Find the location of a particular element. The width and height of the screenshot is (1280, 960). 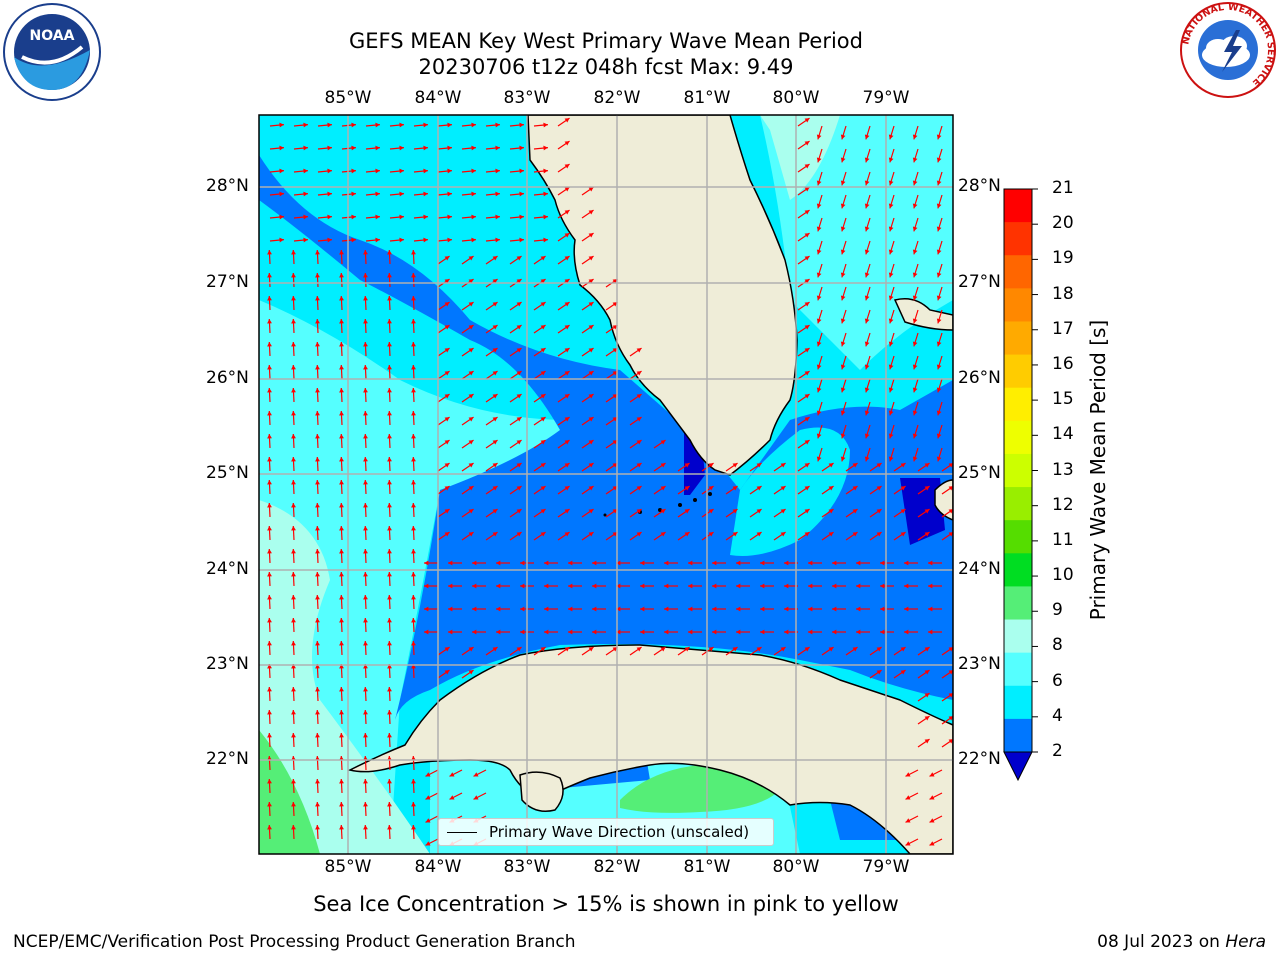

lat-label-left: 22°N is located at coordinates (227, 759).